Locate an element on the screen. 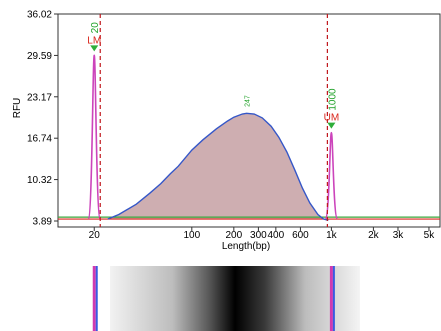 The height and width of the screenshot is (331, 441). x-tick-label: 400 is located at coordinates (275, 235).